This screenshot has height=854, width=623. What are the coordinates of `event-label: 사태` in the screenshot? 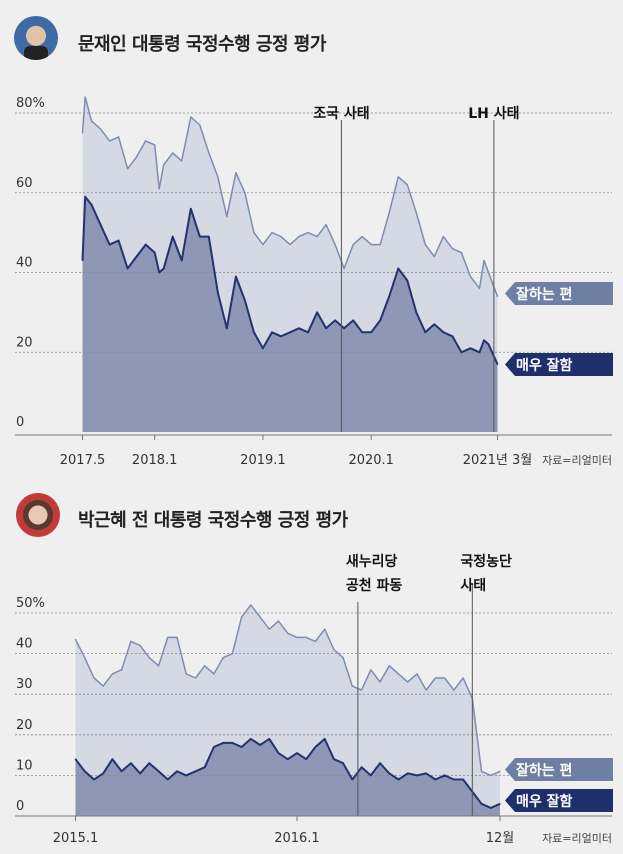 It's located at (473, 586).